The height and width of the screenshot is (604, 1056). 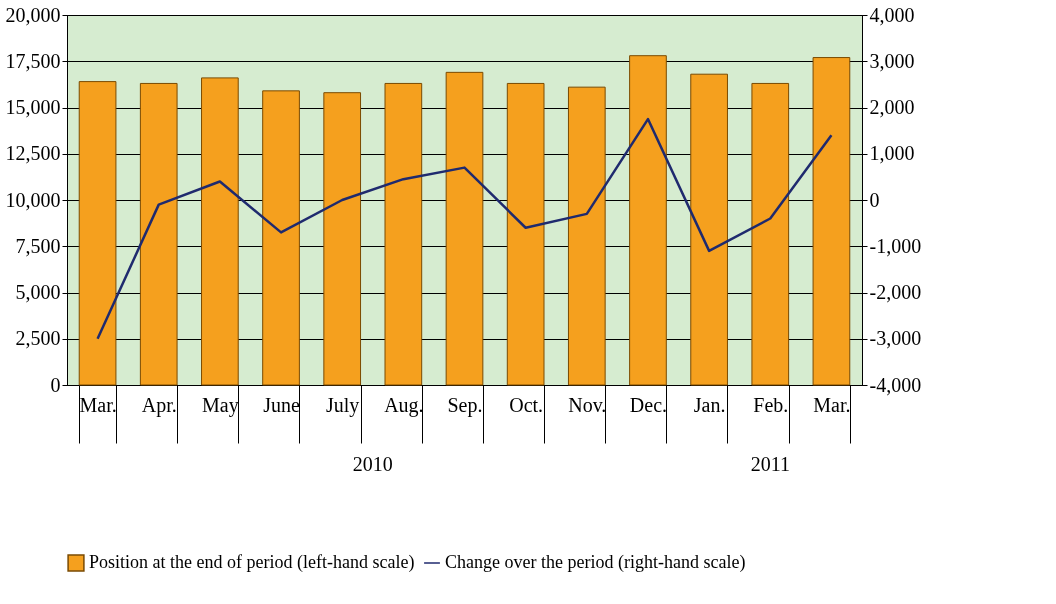 What do you see at coordinates (38, 245) in the screenshot?
I see `y-tick-label: 7,500` at bounding box center [38, 245].